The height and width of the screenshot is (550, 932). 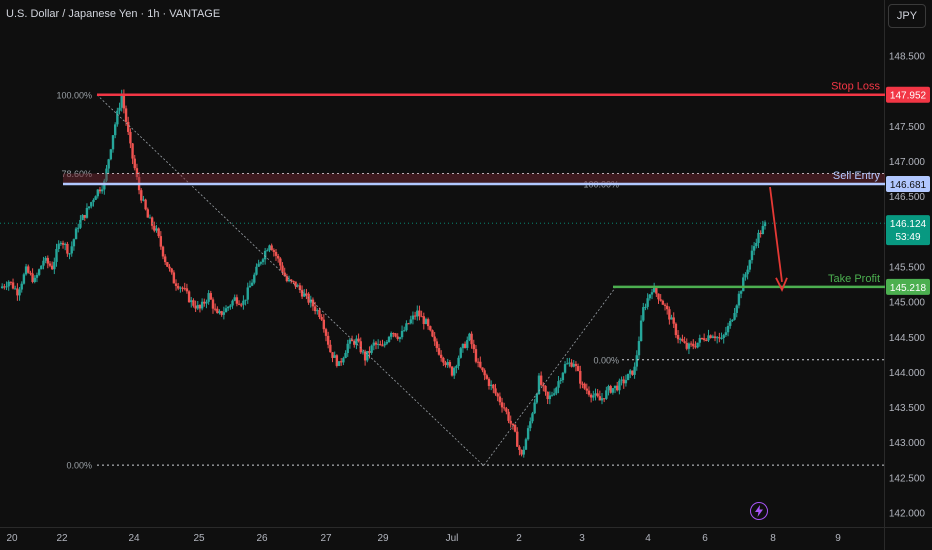 I want to click on projection-arrow-shaft, so click(x=776, y=234).